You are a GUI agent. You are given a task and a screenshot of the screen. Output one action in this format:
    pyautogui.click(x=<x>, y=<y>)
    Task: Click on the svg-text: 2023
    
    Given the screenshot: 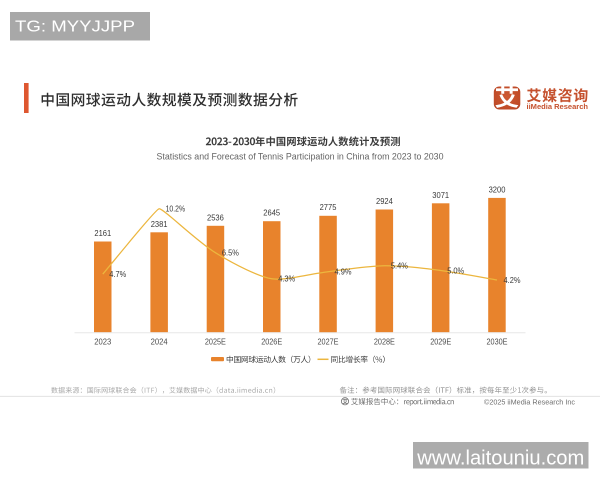 What is the action you would take?
    pyautogui.click(x=102, y=342)
    